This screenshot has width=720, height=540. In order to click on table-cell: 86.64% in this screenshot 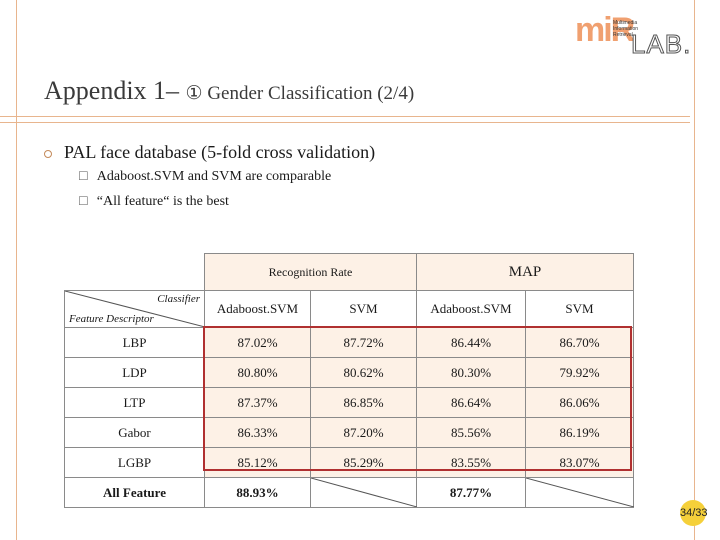, I will do `click(471, 402)`.